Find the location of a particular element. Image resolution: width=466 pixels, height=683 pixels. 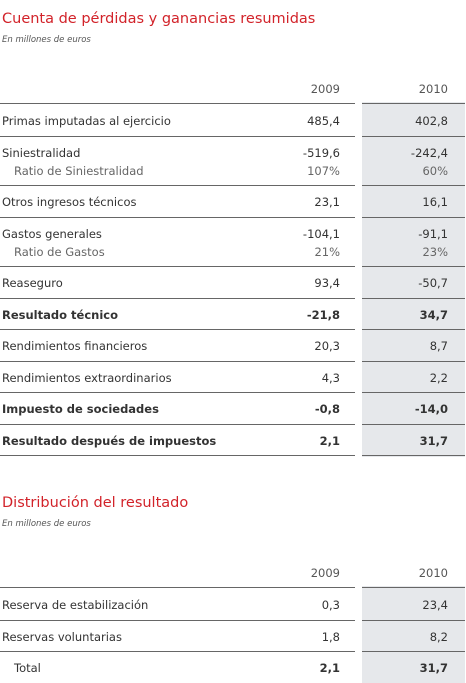

row-label: Impuesto de sociedades is located at coordinates (80, 409).